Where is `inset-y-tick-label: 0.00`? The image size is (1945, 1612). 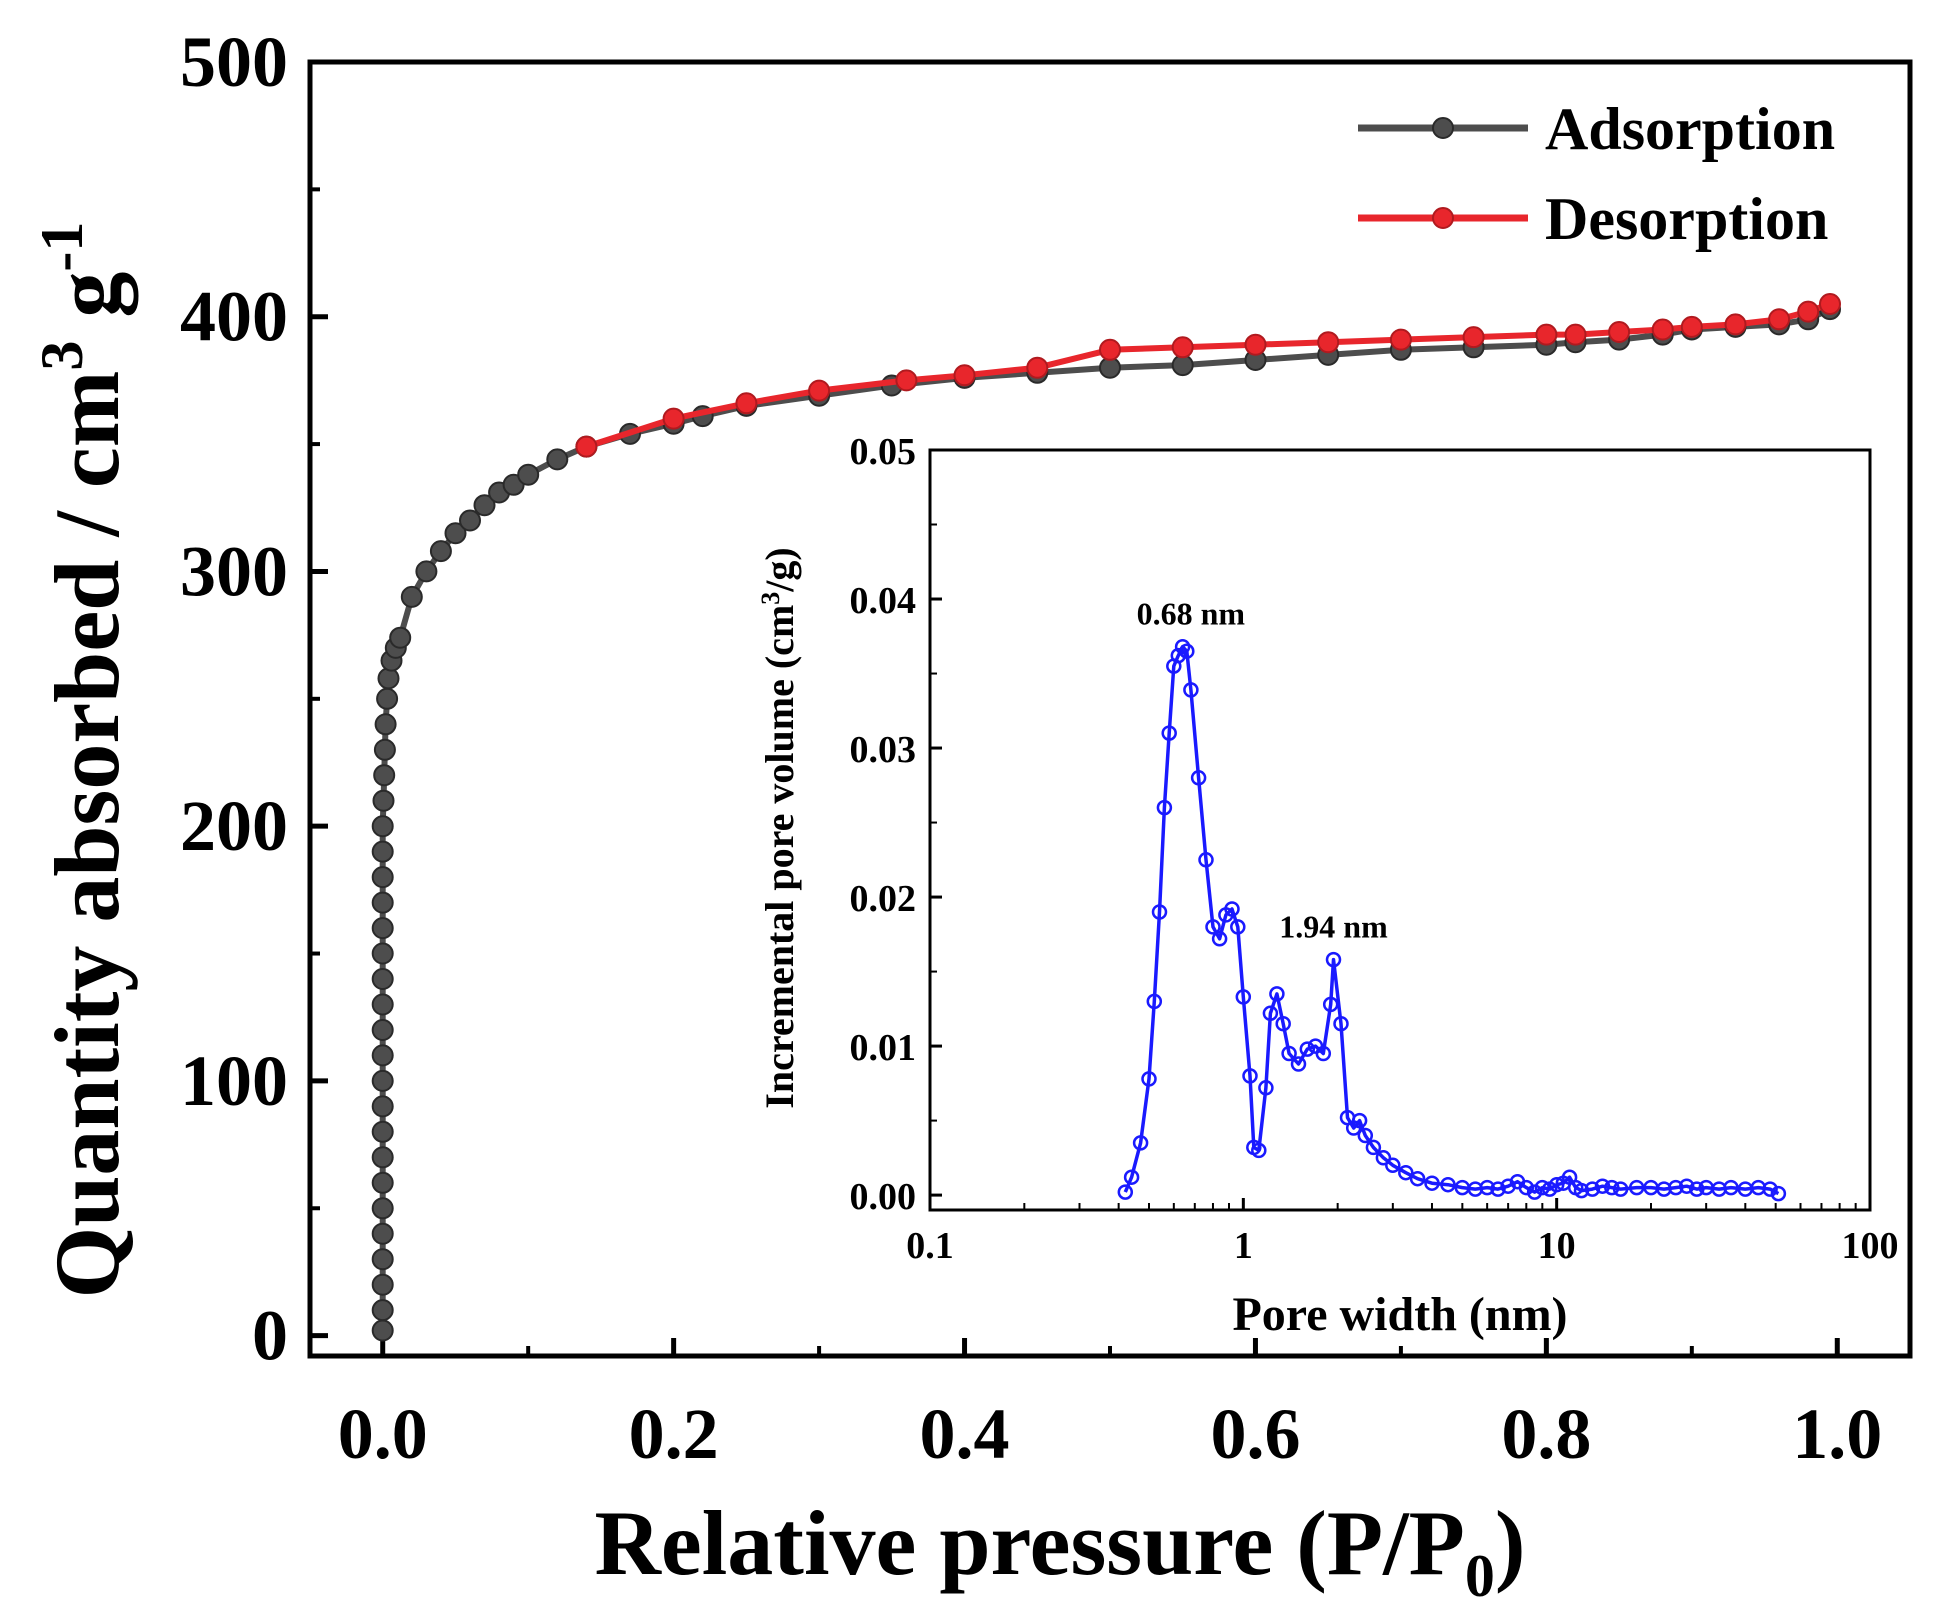
inset-y-tick-label: 0.00 is located at coordinates (883, 1197).